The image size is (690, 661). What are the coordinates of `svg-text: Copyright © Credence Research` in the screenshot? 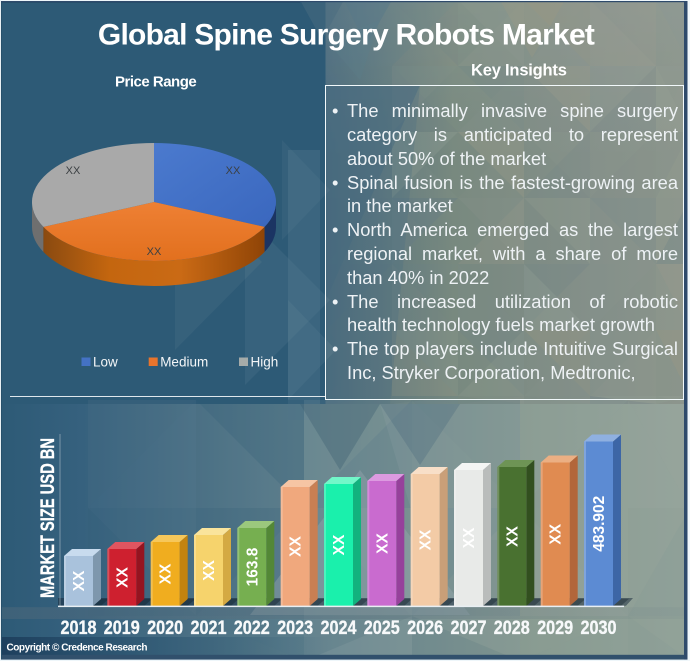 It's located at (77, 648).